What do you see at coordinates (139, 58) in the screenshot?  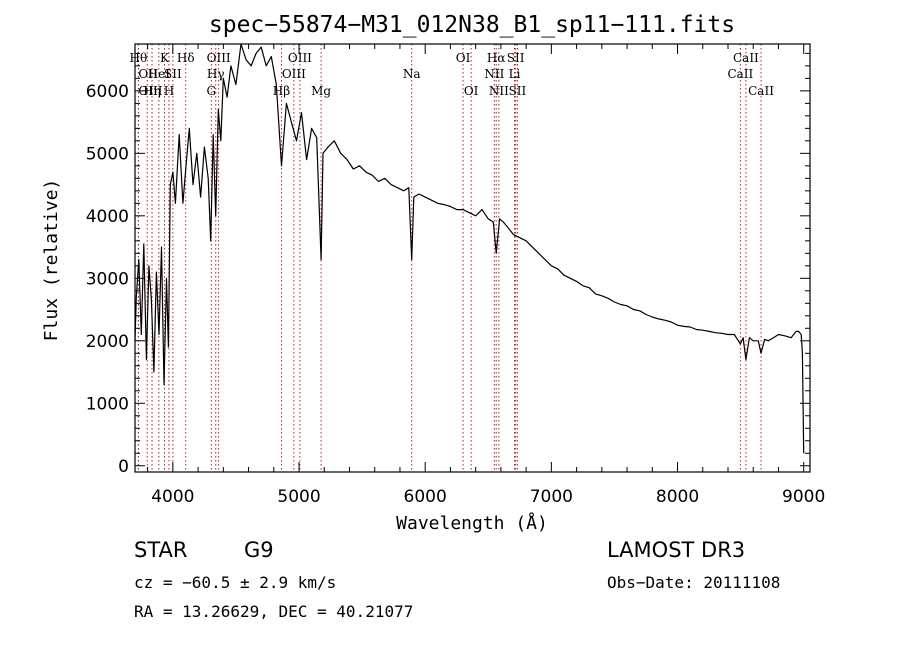 I see `line-label-hθ: Hθ` at bounding box center [139, 58].